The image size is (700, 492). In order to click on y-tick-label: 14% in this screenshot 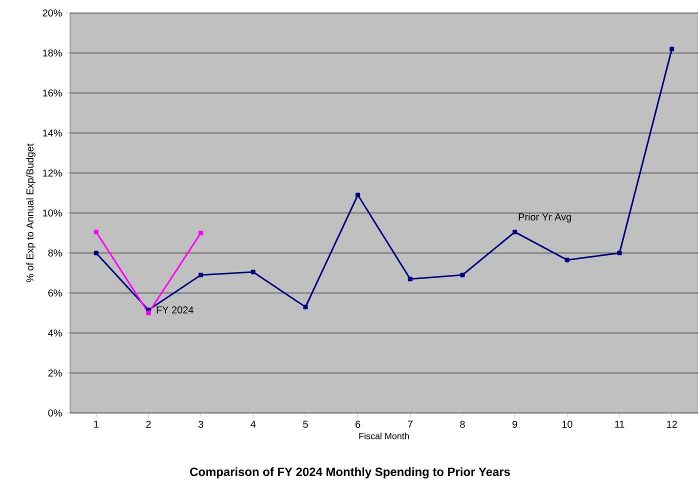, I will do `click(52, 133)`.